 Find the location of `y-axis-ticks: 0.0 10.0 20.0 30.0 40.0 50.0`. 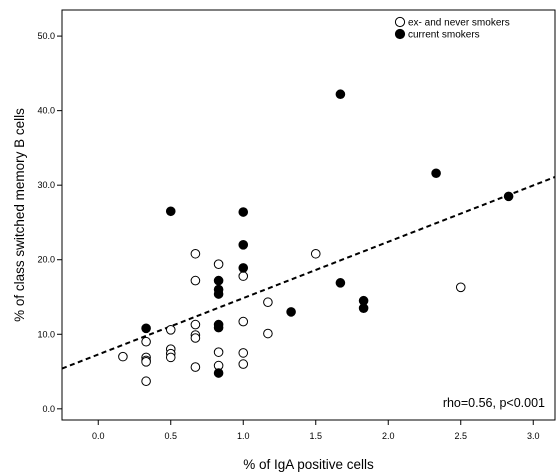

y-axis-ticks: 0.0 10.0 20.0 30.0 40.0 50.0 is located at coordinates (49, 222).